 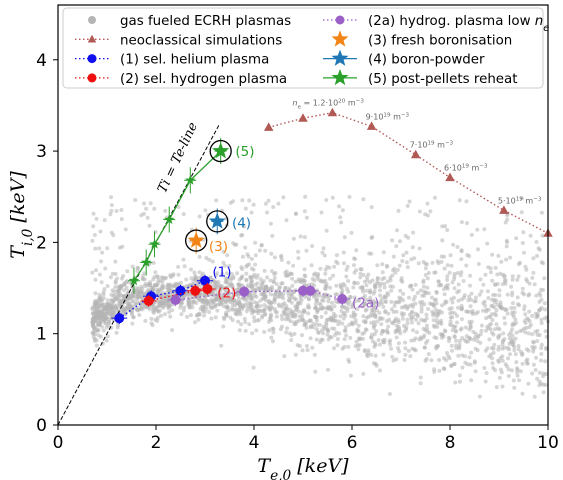 I want to click on legend-item: (1) sel. helium plasma, so click(x=172, y=60).